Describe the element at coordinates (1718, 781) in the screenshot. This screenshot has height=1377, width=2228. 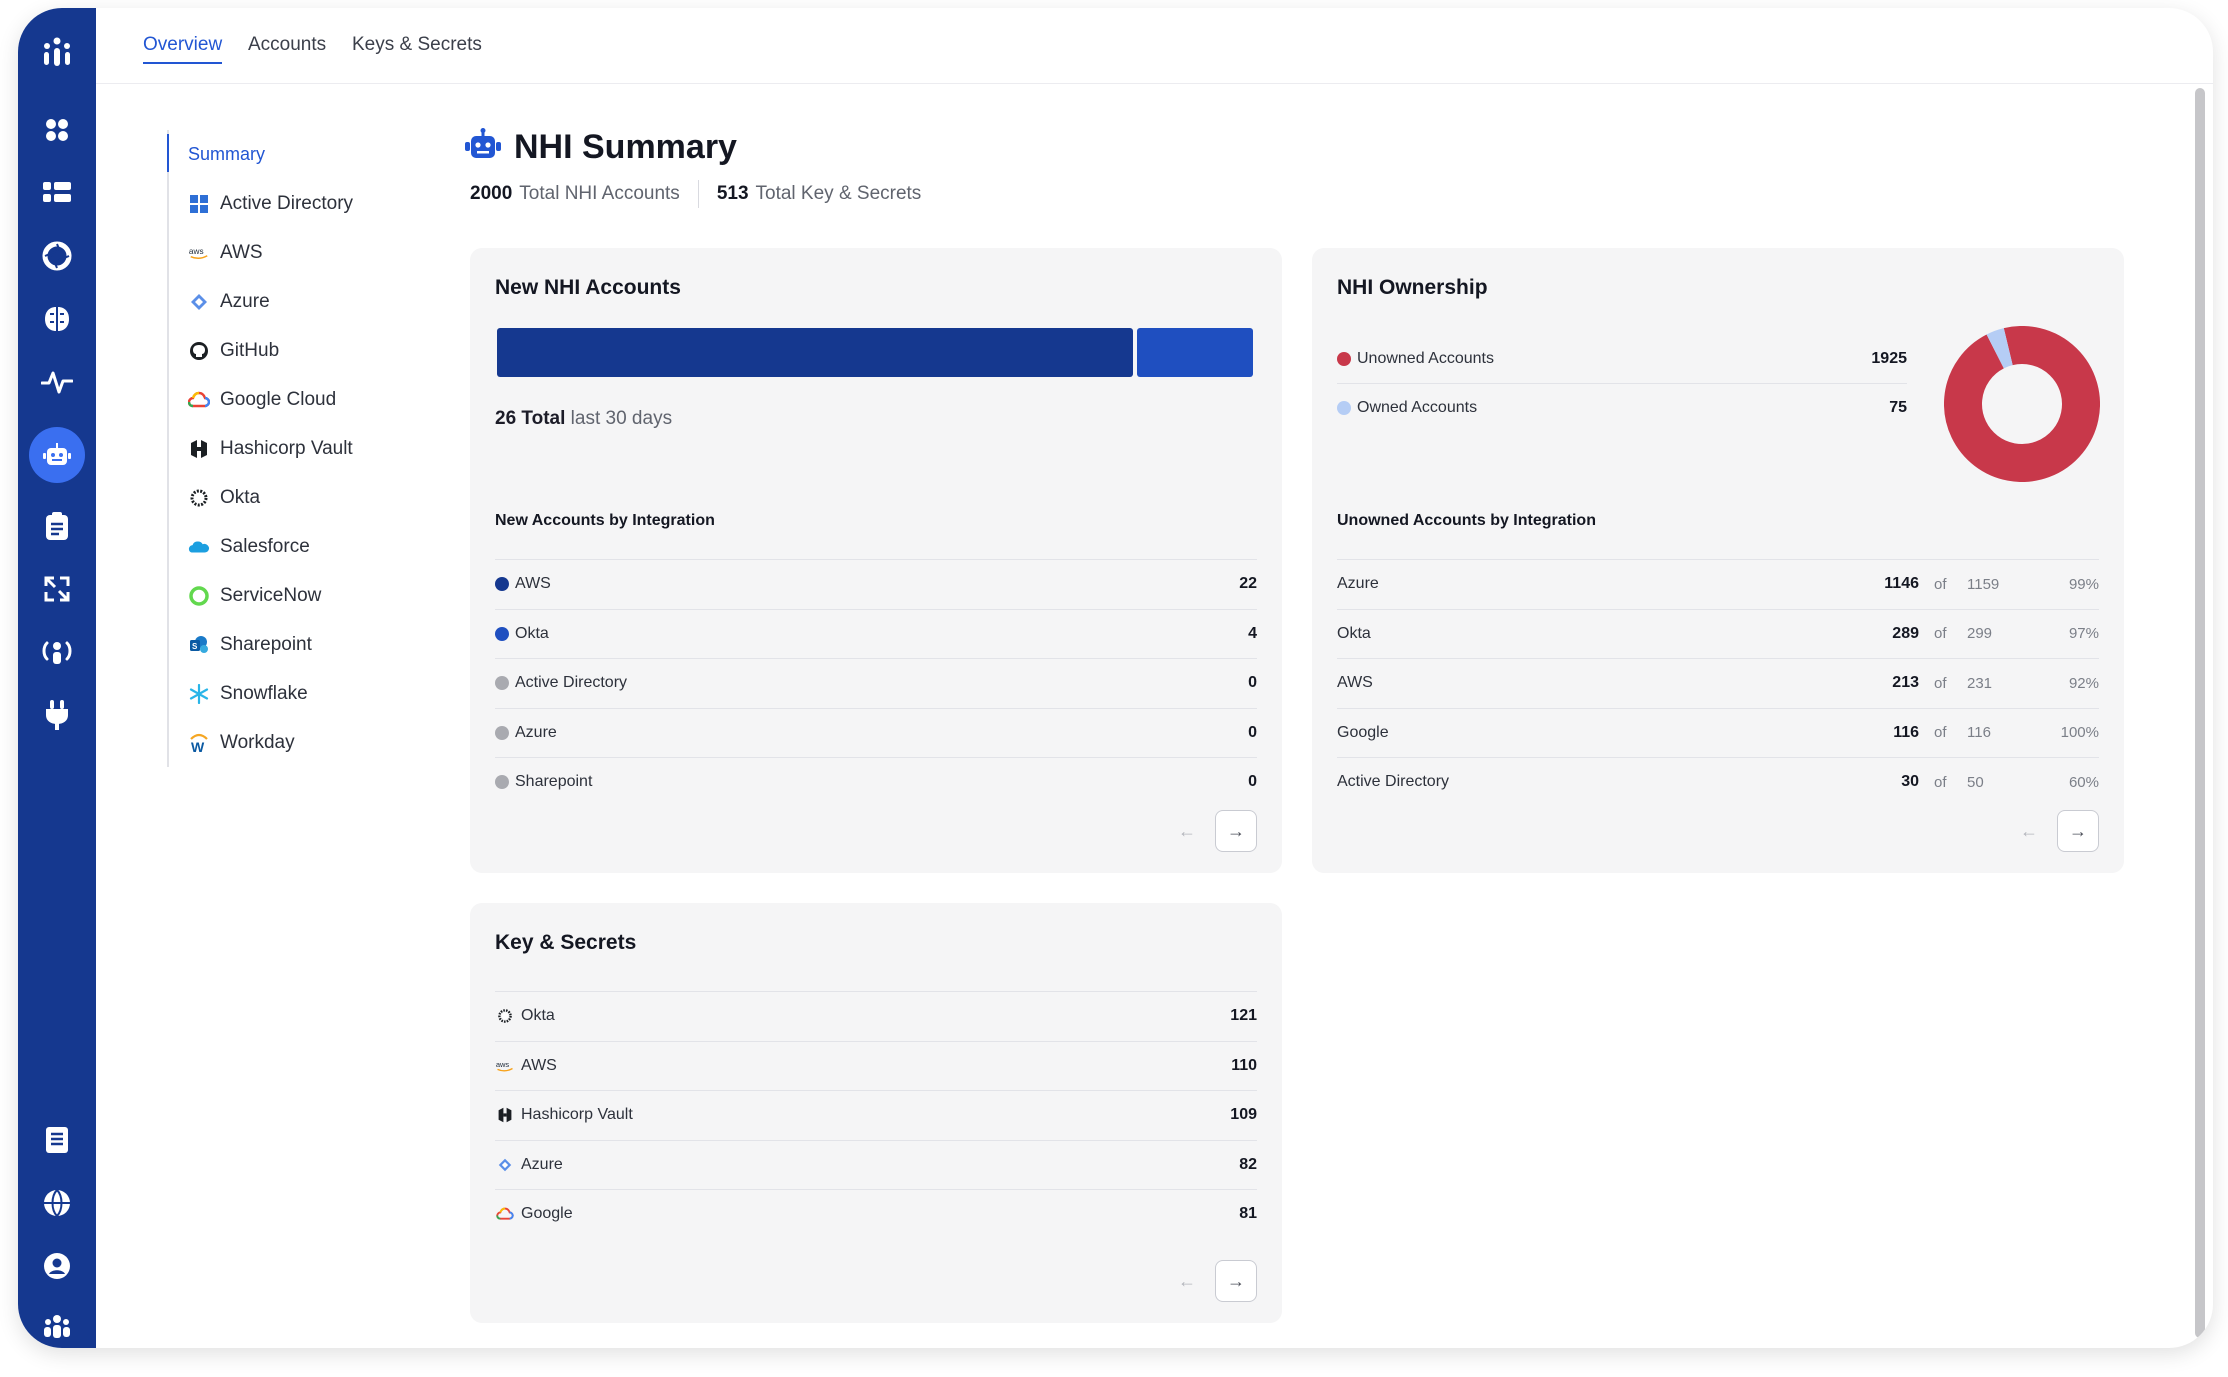
I see `integration-row: Active Directory 30 of 50 60%` at that location.